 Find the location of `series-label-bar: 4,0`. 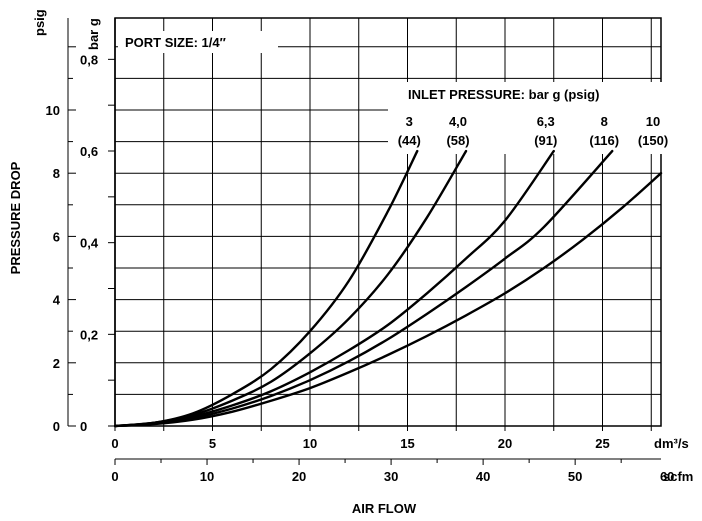

series-label-bar: 4,0 is located at coordinates (458, 121).